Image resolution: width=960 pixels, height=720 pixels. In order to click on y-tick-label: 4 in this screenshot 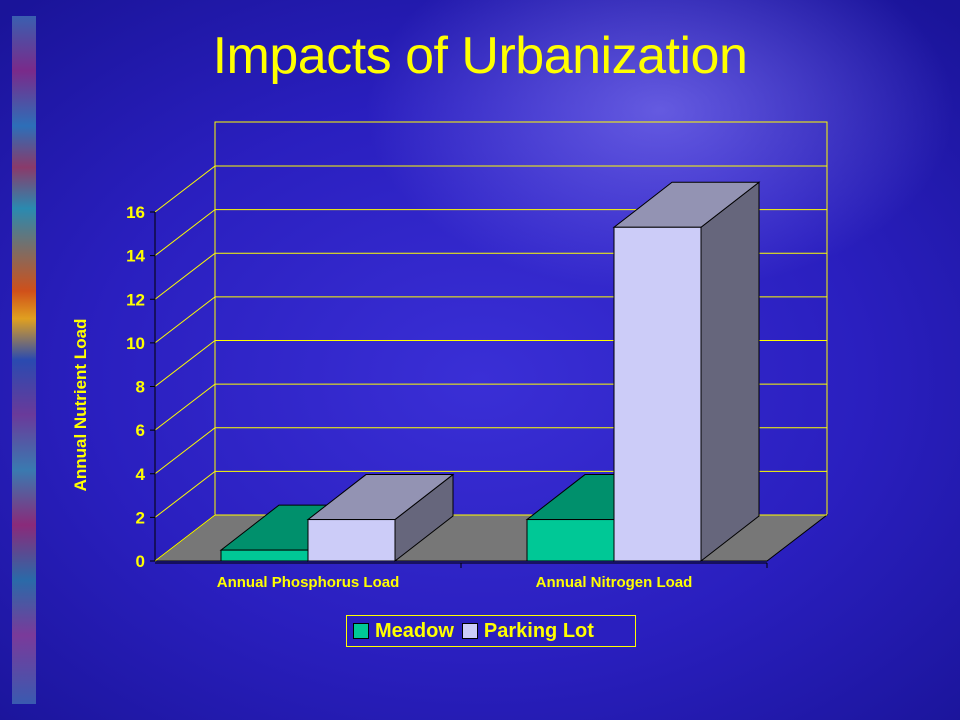, I will do `click(141, 474)`.